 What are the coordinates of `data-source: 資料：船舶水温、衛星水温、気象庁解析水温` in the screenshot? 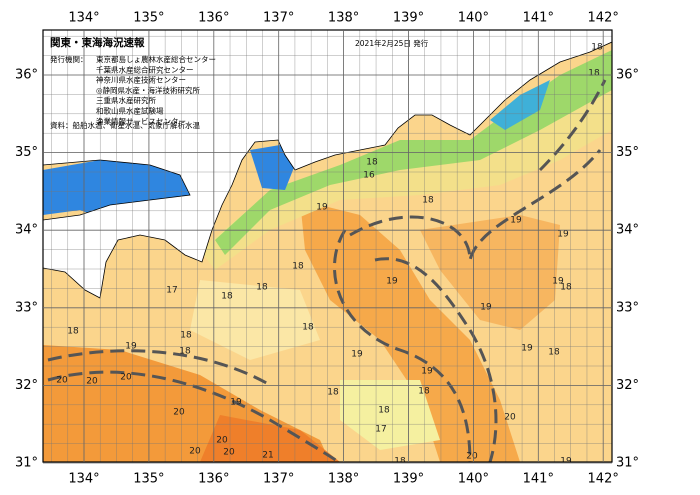 It's located at (125, 125).